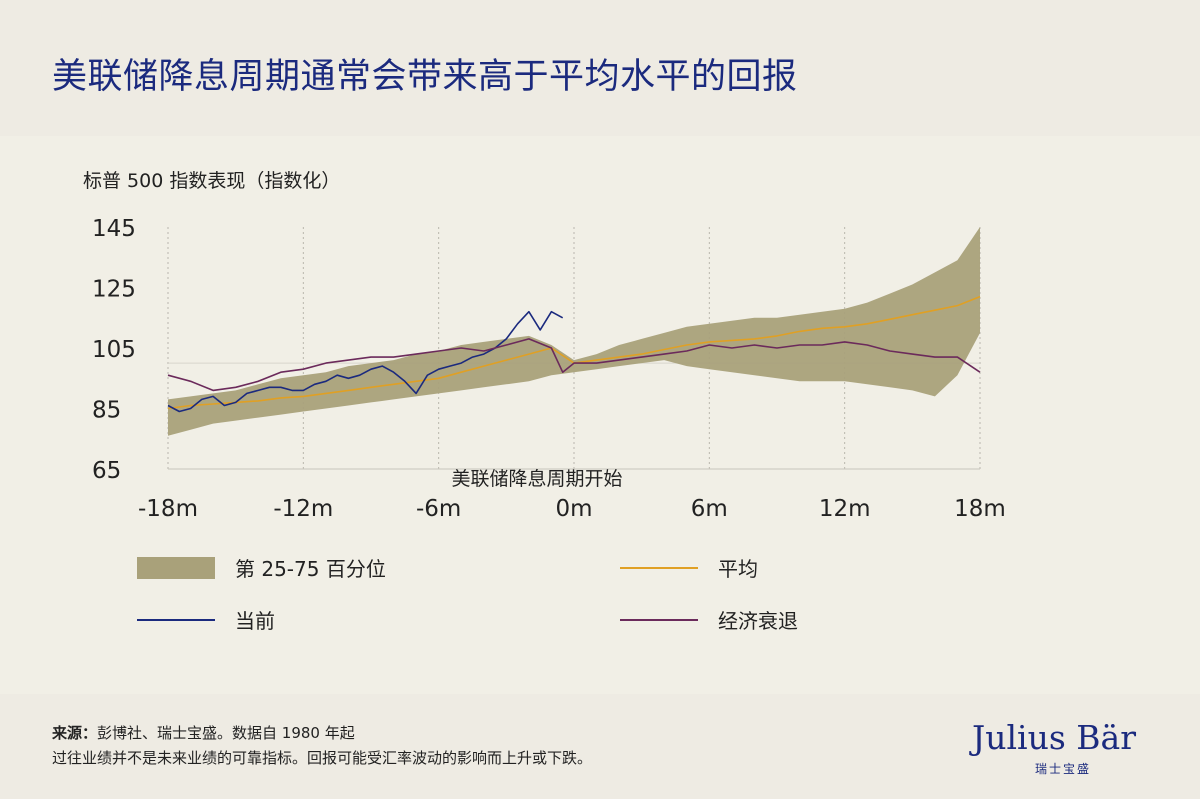 The width and height of the screenshot is (1200, 799). What do you see at coordinates (659, 619) in the screenshot?
I see `legend-swatch-recession` at bounding box center [659, 619].